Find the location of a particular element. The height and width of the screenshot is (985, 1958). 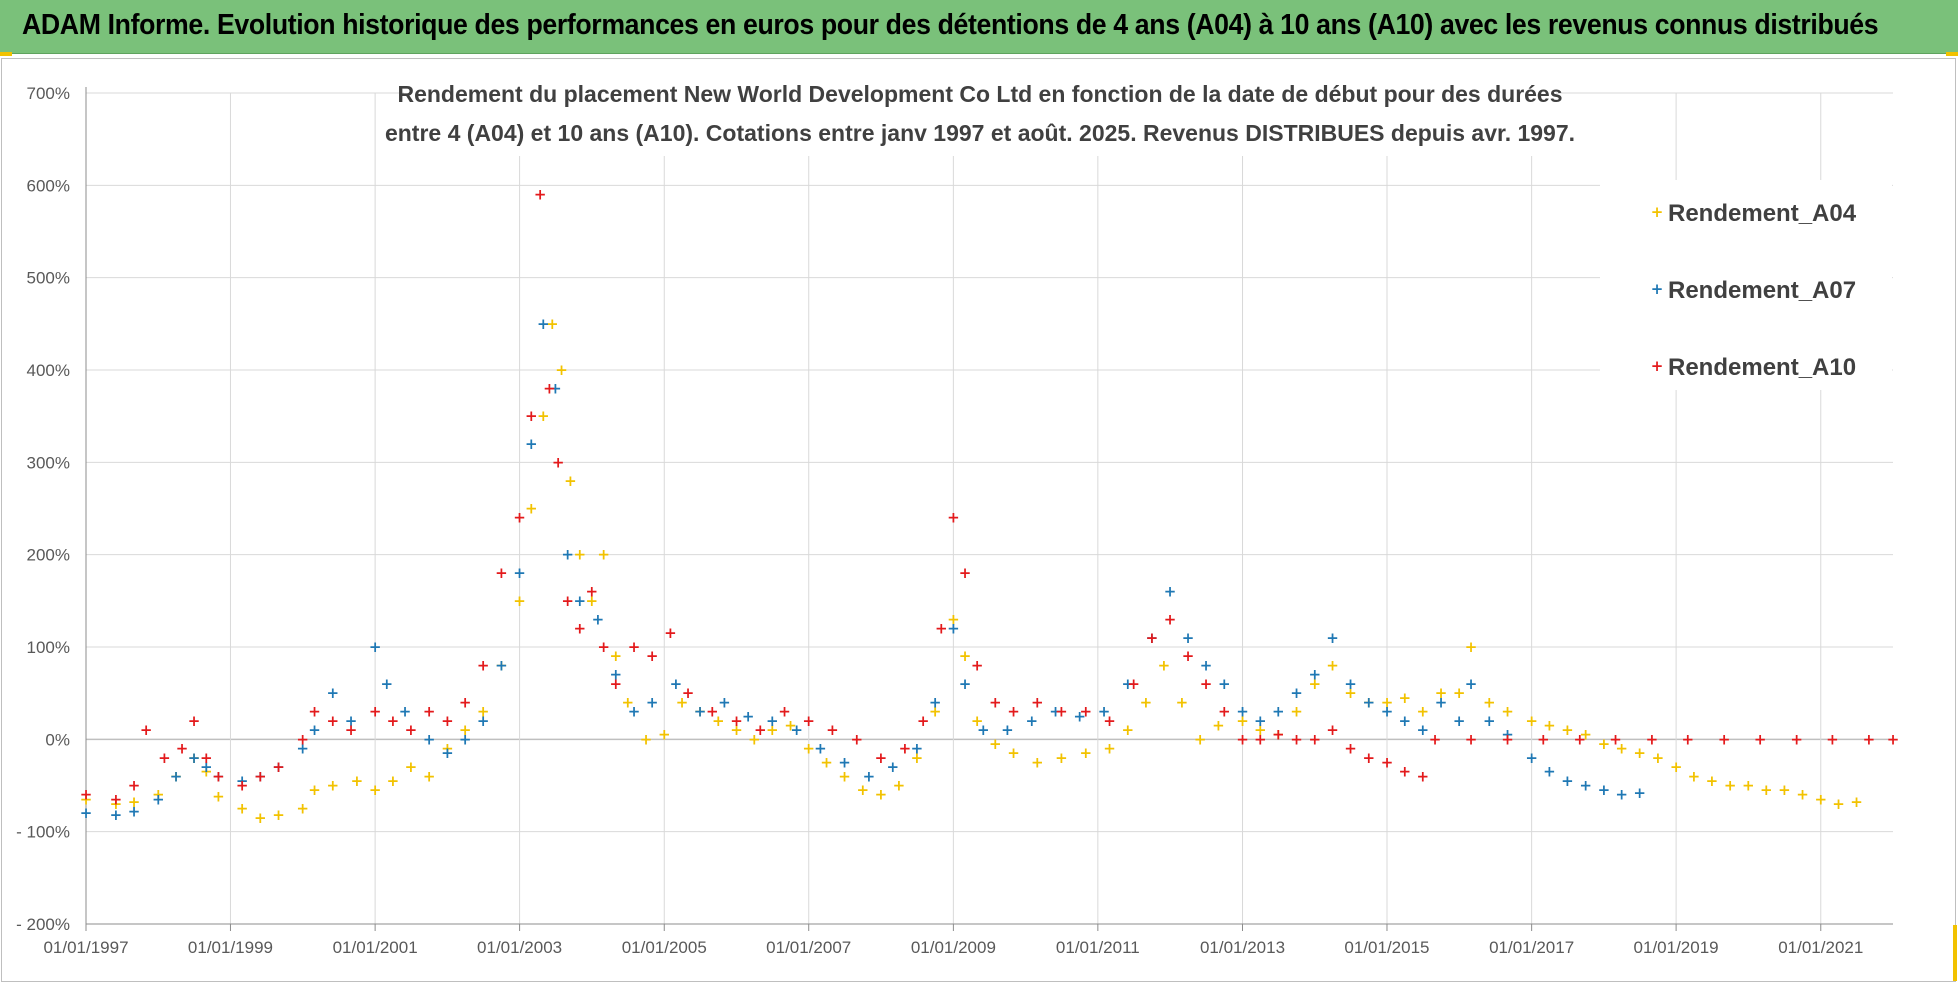

y-tick-label: - 100% is located at coordinates (43, 832).